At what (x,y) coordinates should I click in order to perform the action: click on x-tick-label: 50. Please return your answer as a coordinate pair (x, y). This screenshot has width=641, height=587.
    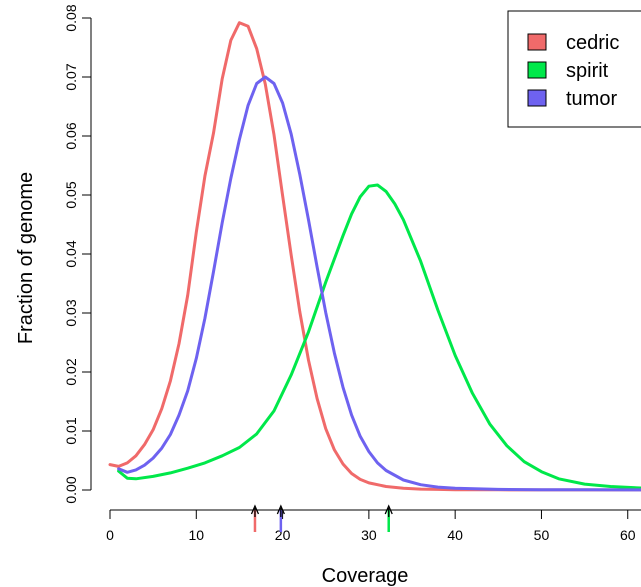
    Looking at the image, I should click on (542, 535).